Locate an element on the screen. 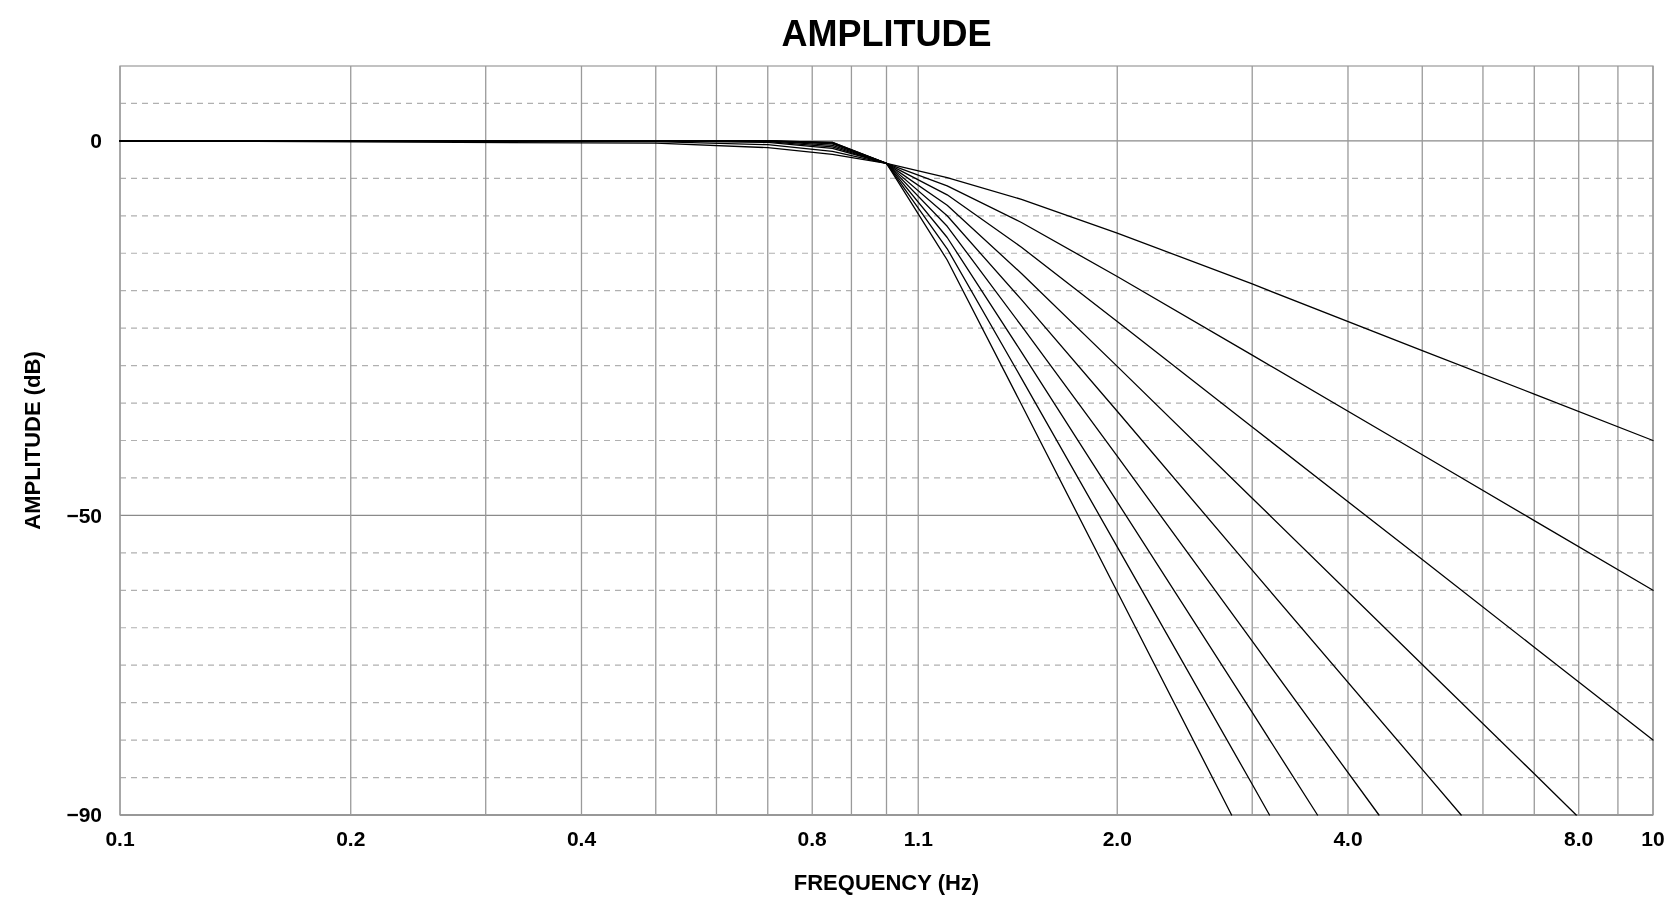 The height and width of the screenshot is (904, 1678). x-tick-label: 8.0 is located at coordinates (1579, 838).